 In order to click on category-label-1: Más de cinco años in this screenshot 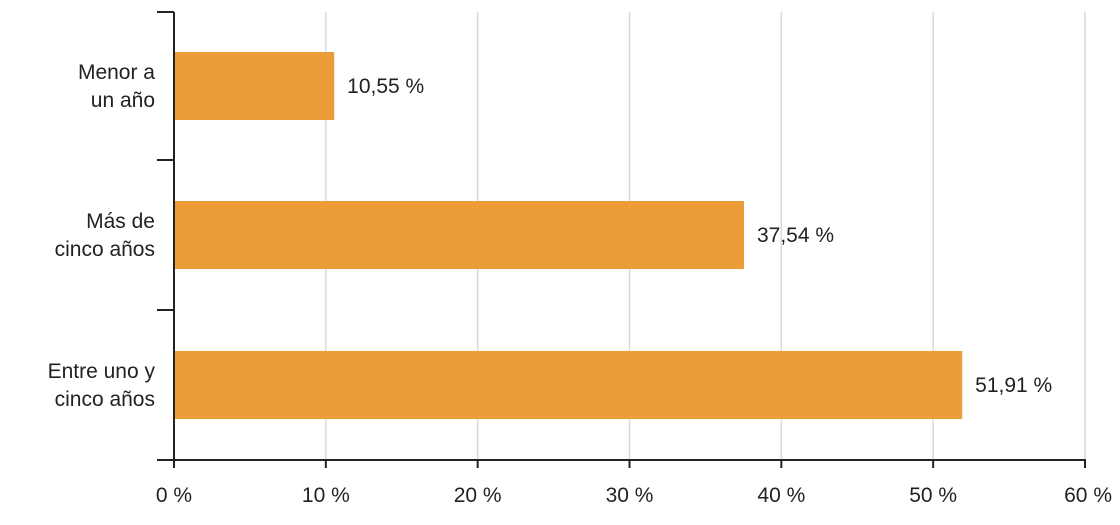, I will do `click(105, 235)`.